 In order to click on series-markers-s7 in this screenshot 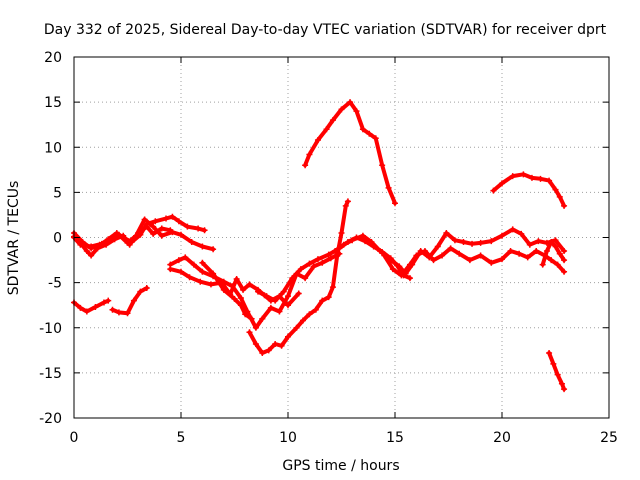, I will do `click(255, 290)`.